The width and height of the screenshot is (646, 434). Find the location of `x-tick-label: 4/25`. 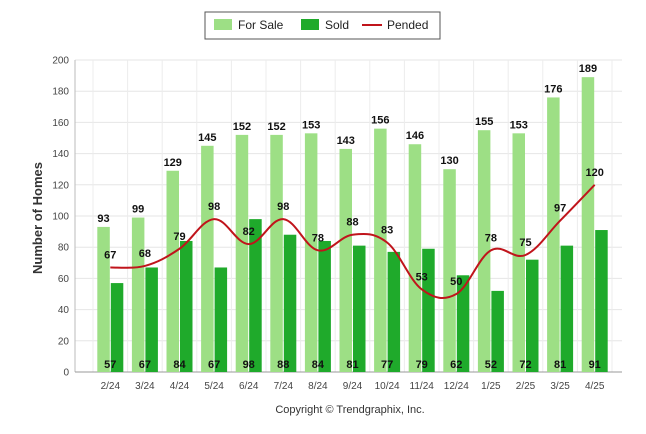

x-tick-label: 4/25 is located at coordinates (595, 386).